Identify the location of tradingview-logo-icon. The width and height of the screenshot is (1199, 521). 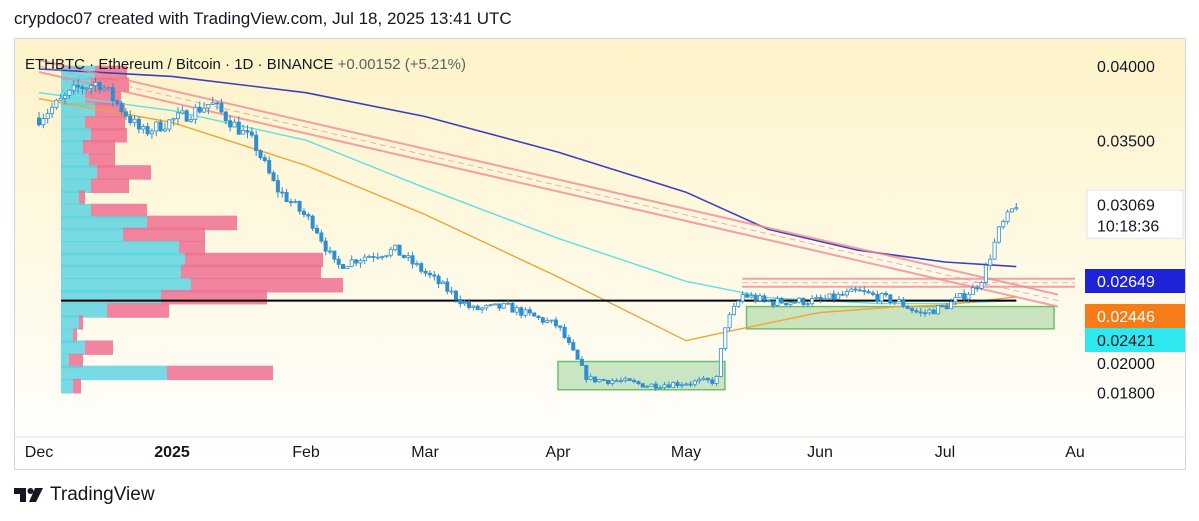
(29, 495).